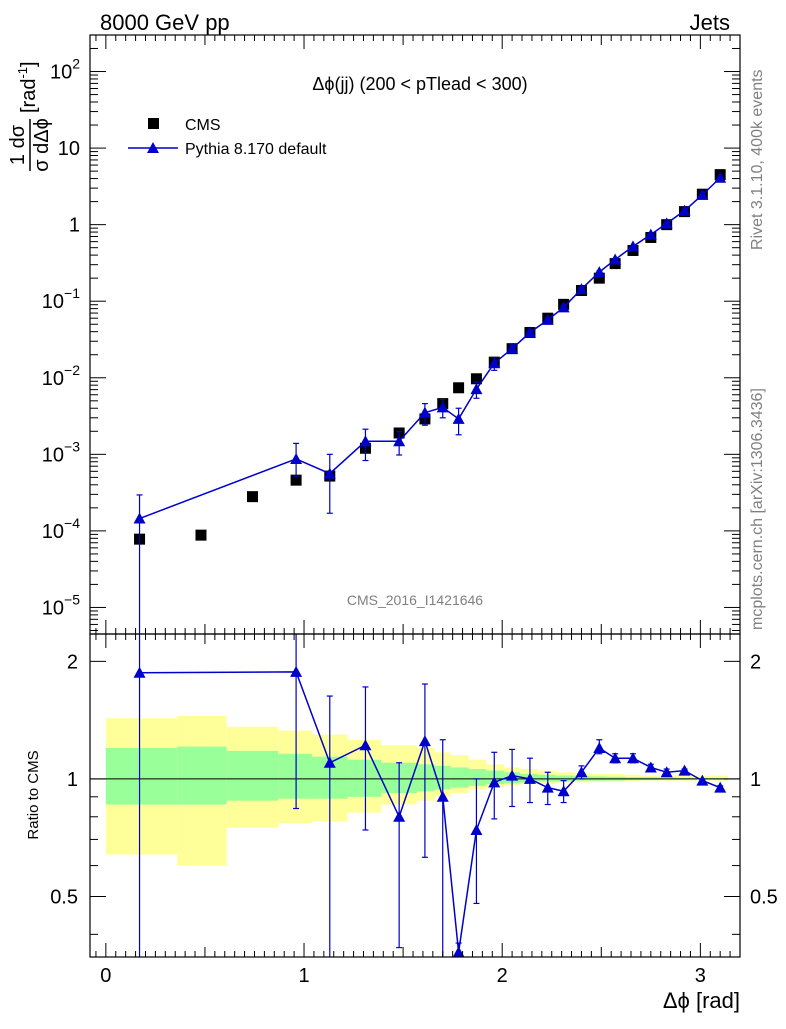 The height and width of the screenshot is (1029, 786). What do you see at coordinates (757, 509) in the screenshot?
I see `mcplots-label: mcplots.cern.ch [arXiv:1306.3436]` at bounding box center [757, 509].